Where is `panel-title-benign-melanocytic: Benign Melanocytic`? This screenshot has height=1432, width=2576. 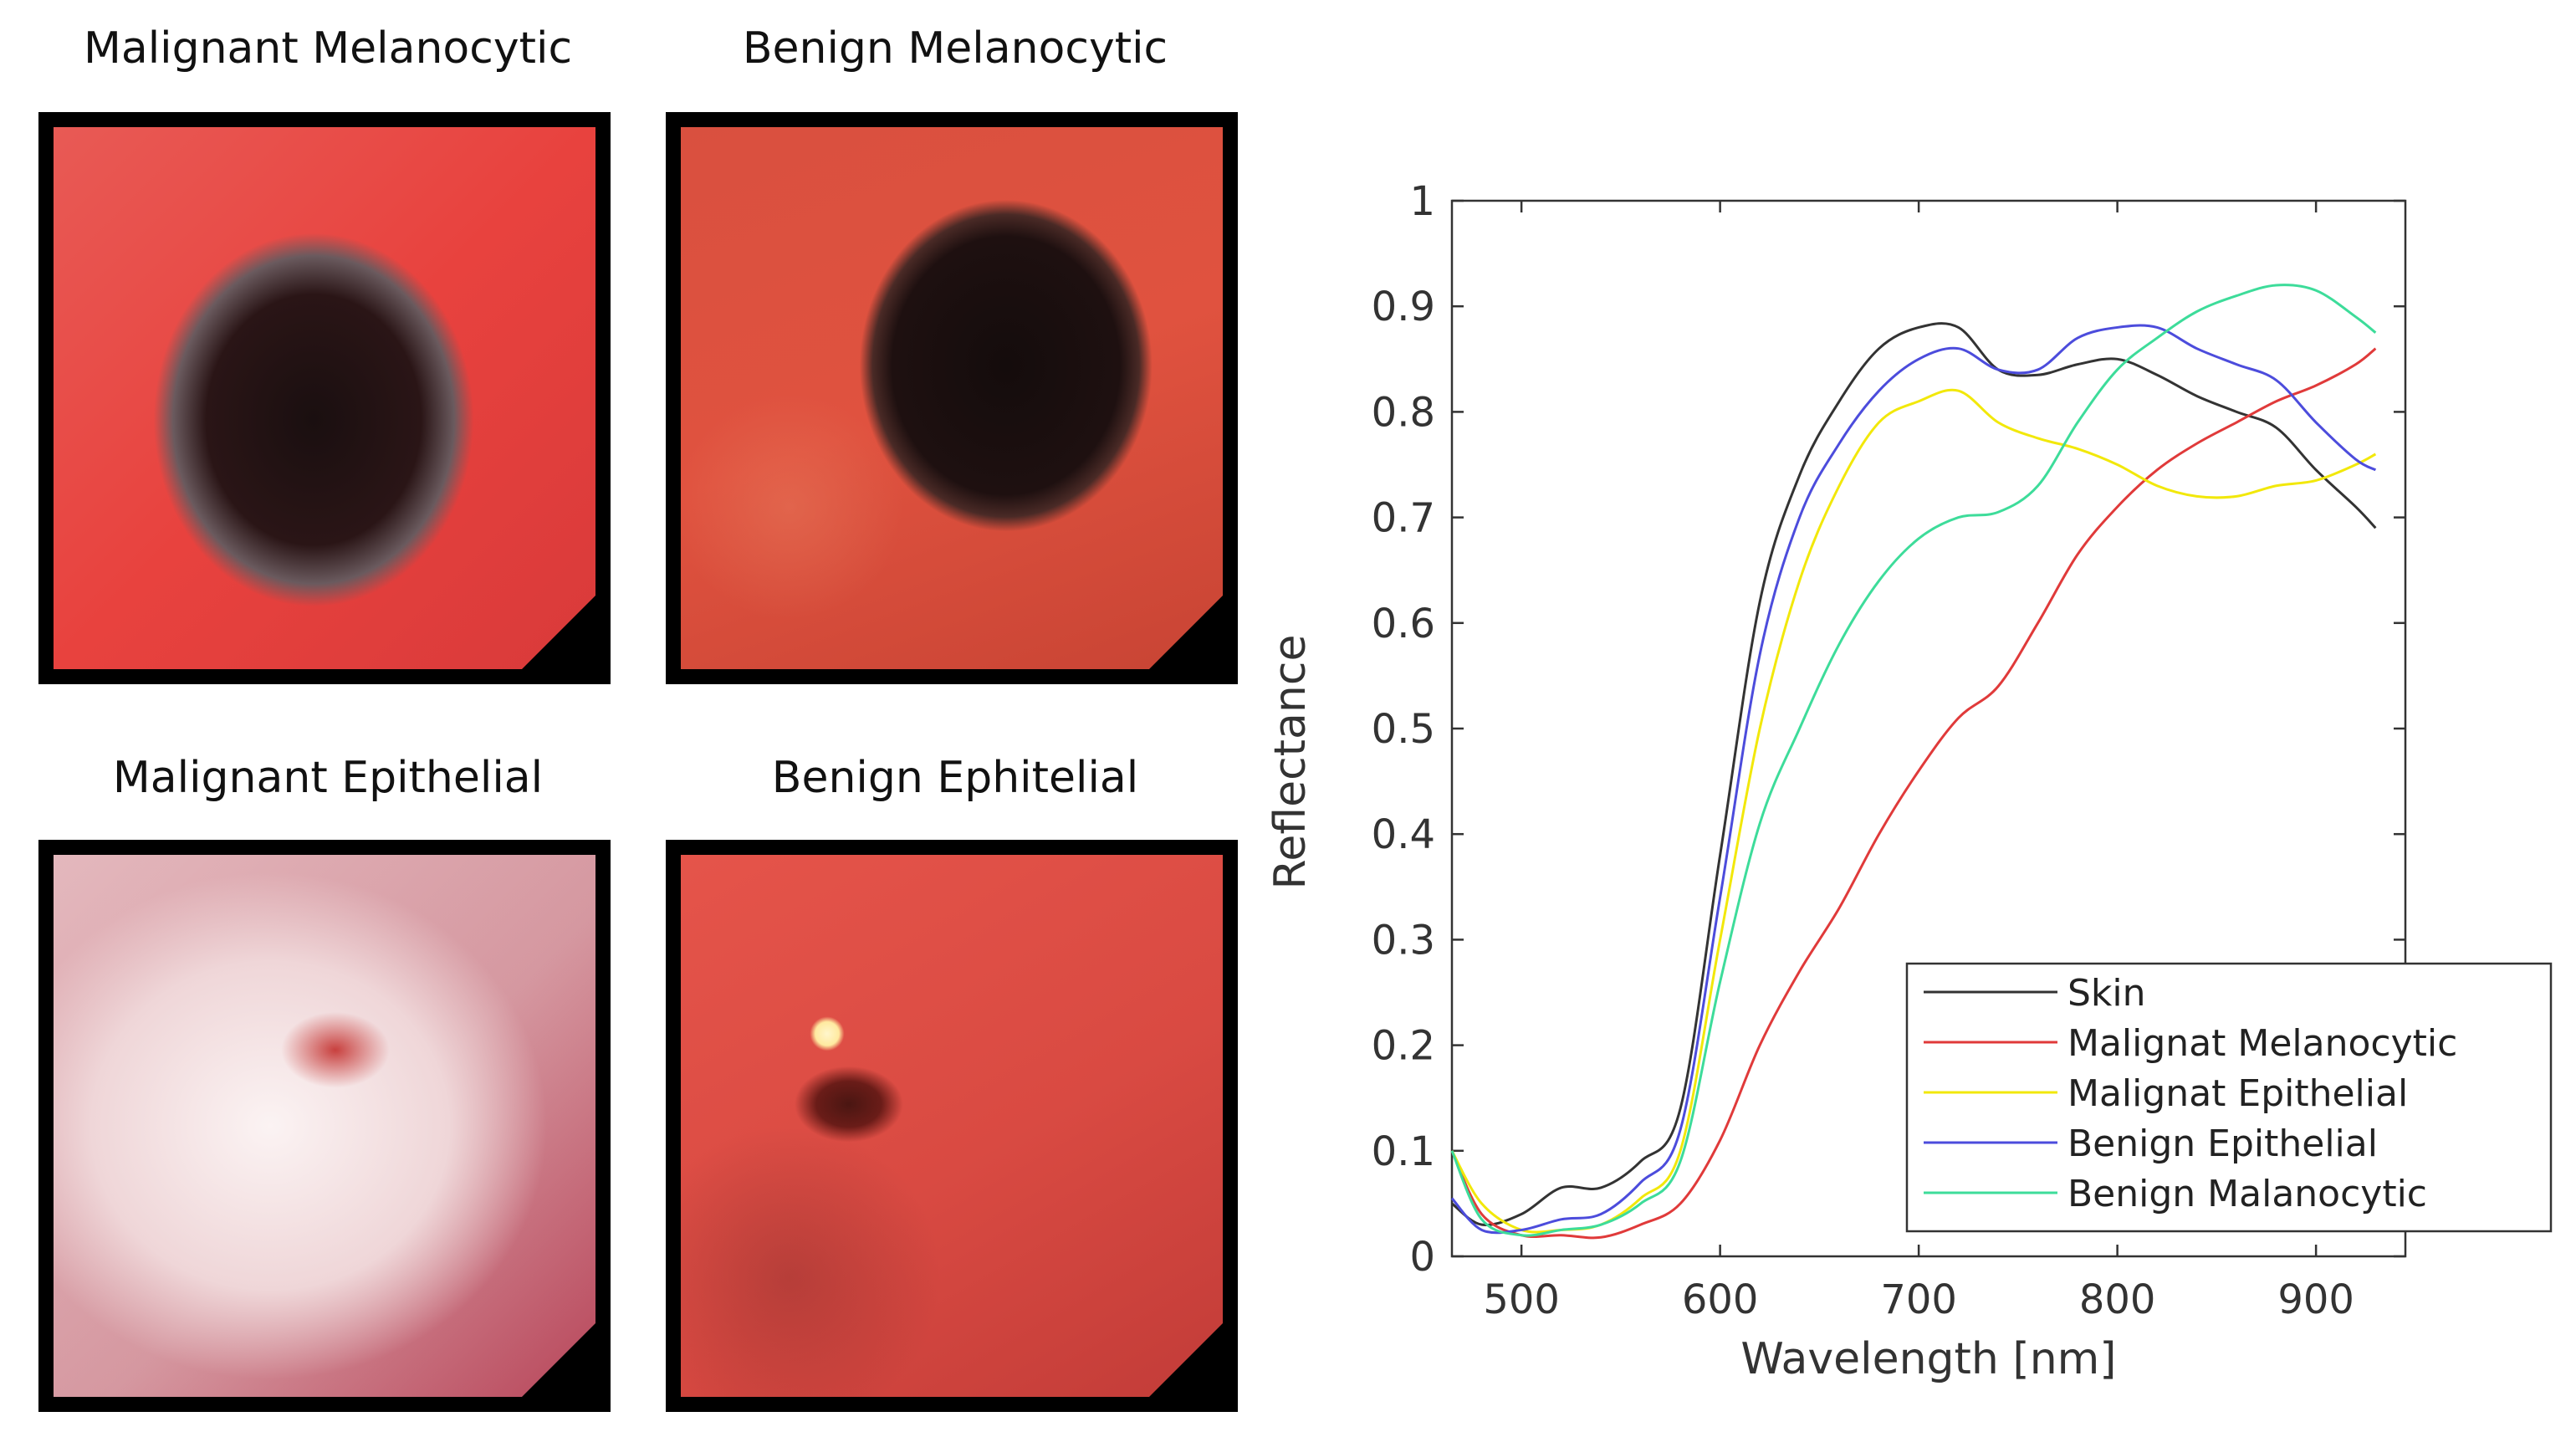 panel-title-benign-melanocytic: Benign Melanocytic is located at coordinates (955, 48).